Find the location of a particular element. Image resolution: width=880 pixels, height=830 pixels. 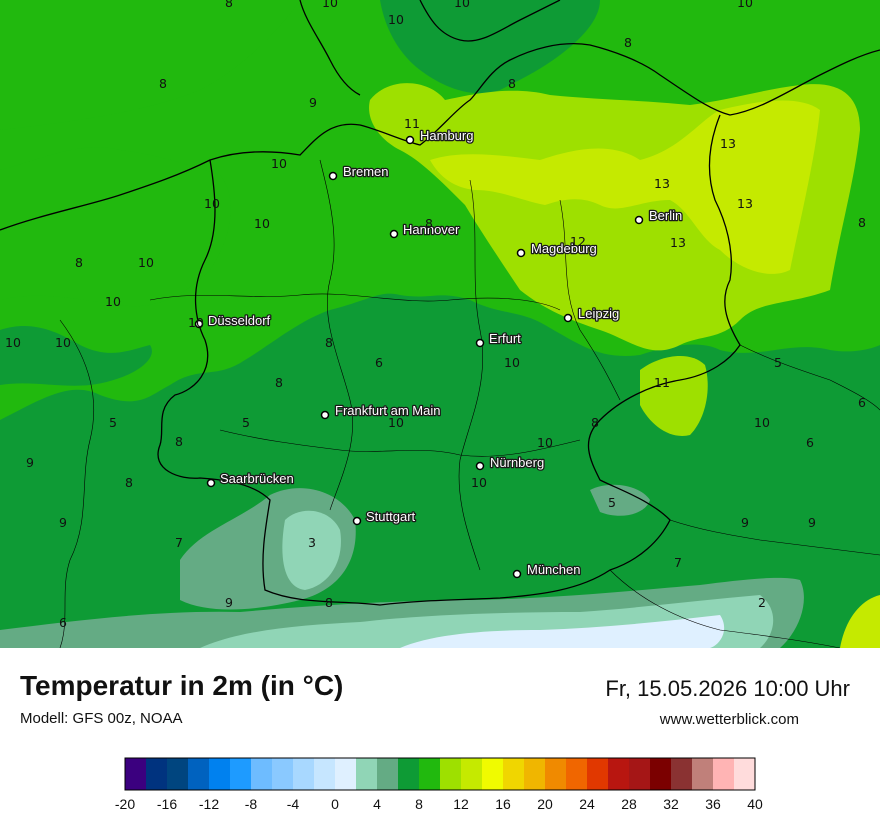

city-hannover: Hannover is located at coordinates (425, 229).